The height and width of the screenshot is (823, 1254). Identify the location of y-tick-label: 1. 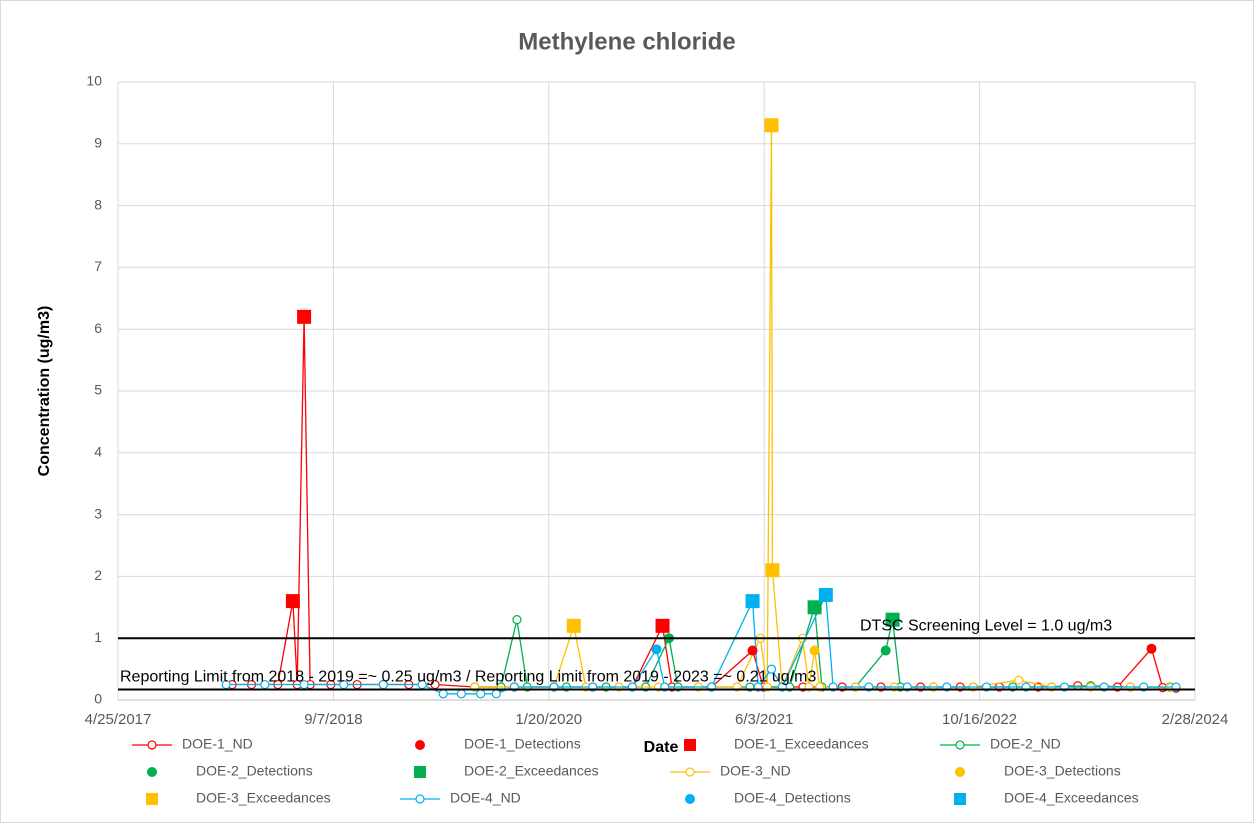
(98, 637).